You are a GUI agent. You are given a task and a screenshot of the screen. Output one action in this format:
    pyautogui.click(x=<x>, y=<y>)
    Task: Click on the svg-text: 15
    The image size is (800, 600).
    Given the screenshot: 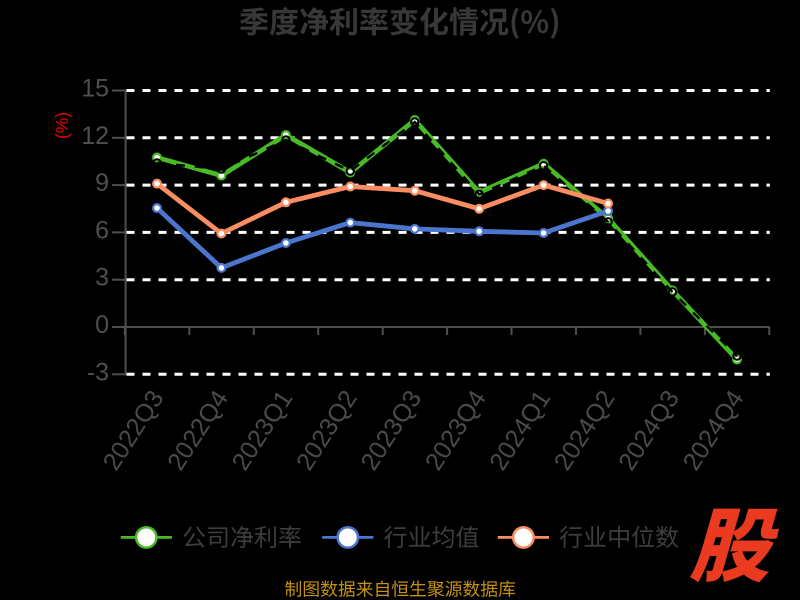 What is the action you would take?
    pyautogui.click(x=95, y=89)
    